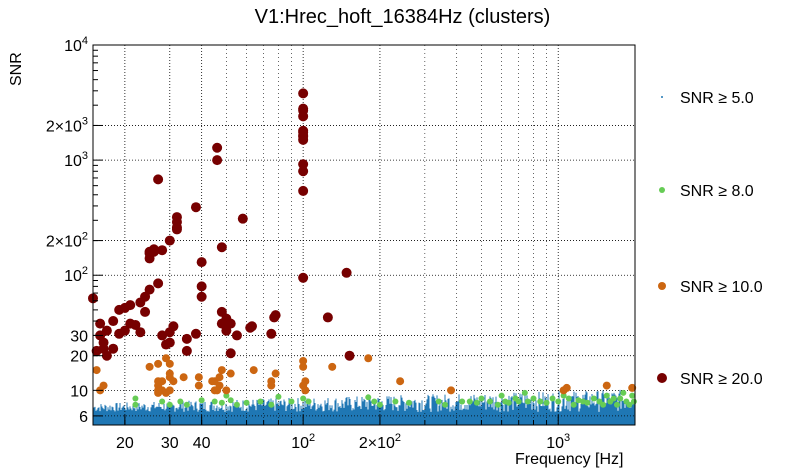 Image resolution: width=805 pixels, height=472 pixels. What do you see at coordinates (558, 442) in the screenshot?
I see `x-tick-label: 10³` at bounding box center [558, 442].